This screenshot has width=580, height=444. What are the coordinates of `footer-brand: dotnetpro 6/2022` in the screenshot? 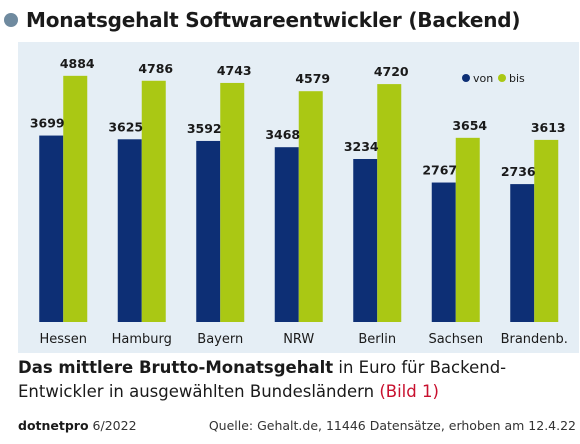 It's located at (77, 425).